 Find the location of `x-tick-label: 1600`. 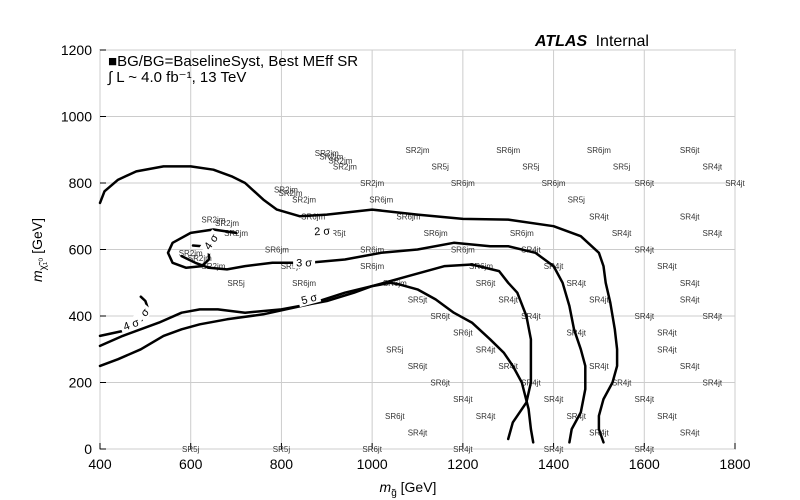

x-tick-label: 1600 is located at coordinates (644, 464).